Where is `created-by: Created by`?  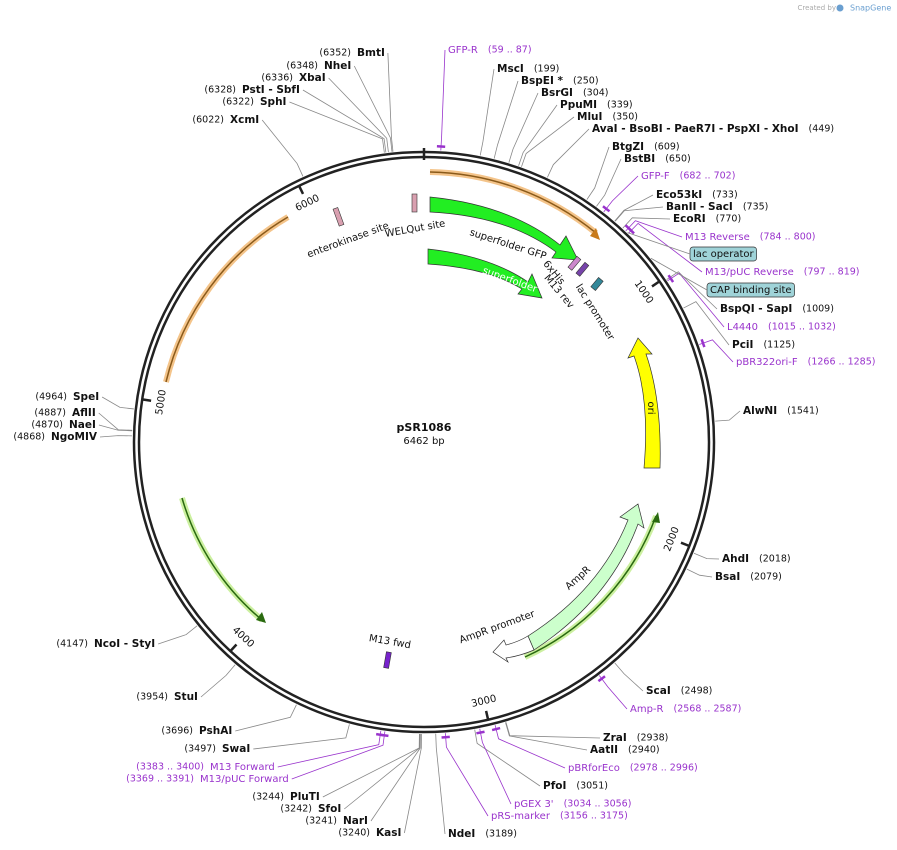
created-by: Created by is located at coordinates (816, 8).